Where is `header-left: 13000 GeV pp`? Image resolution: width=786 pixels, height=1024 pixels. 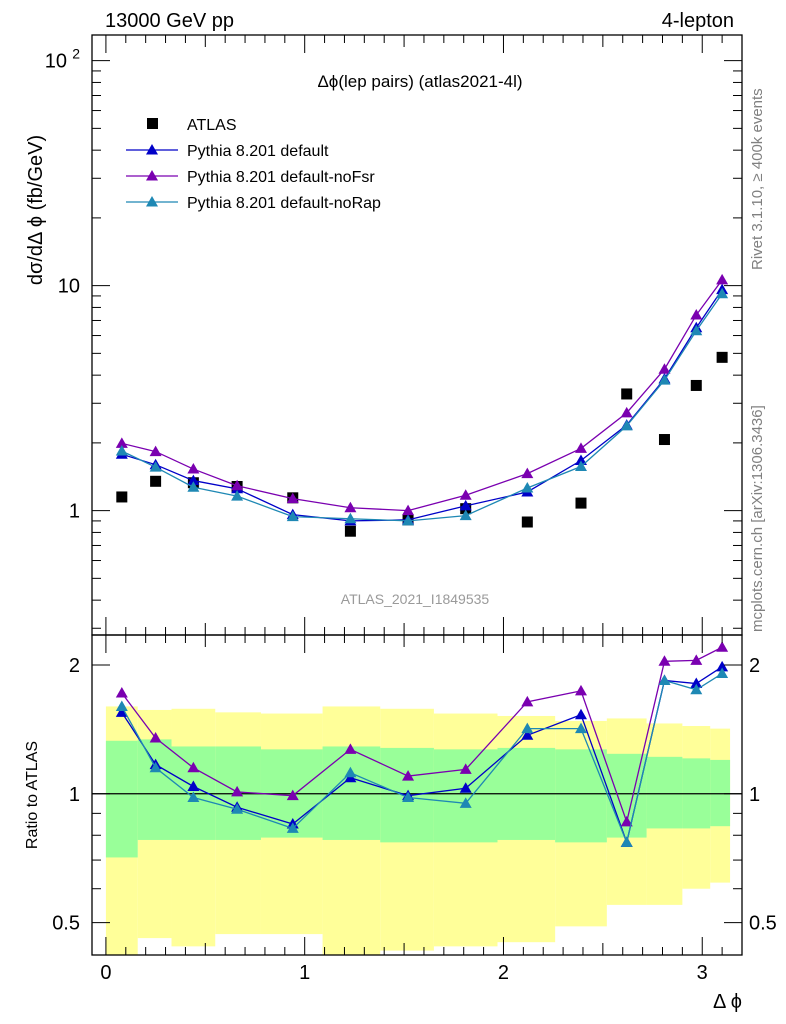 header-left: 13000 GeV pp is located at coordinates (169, 21).